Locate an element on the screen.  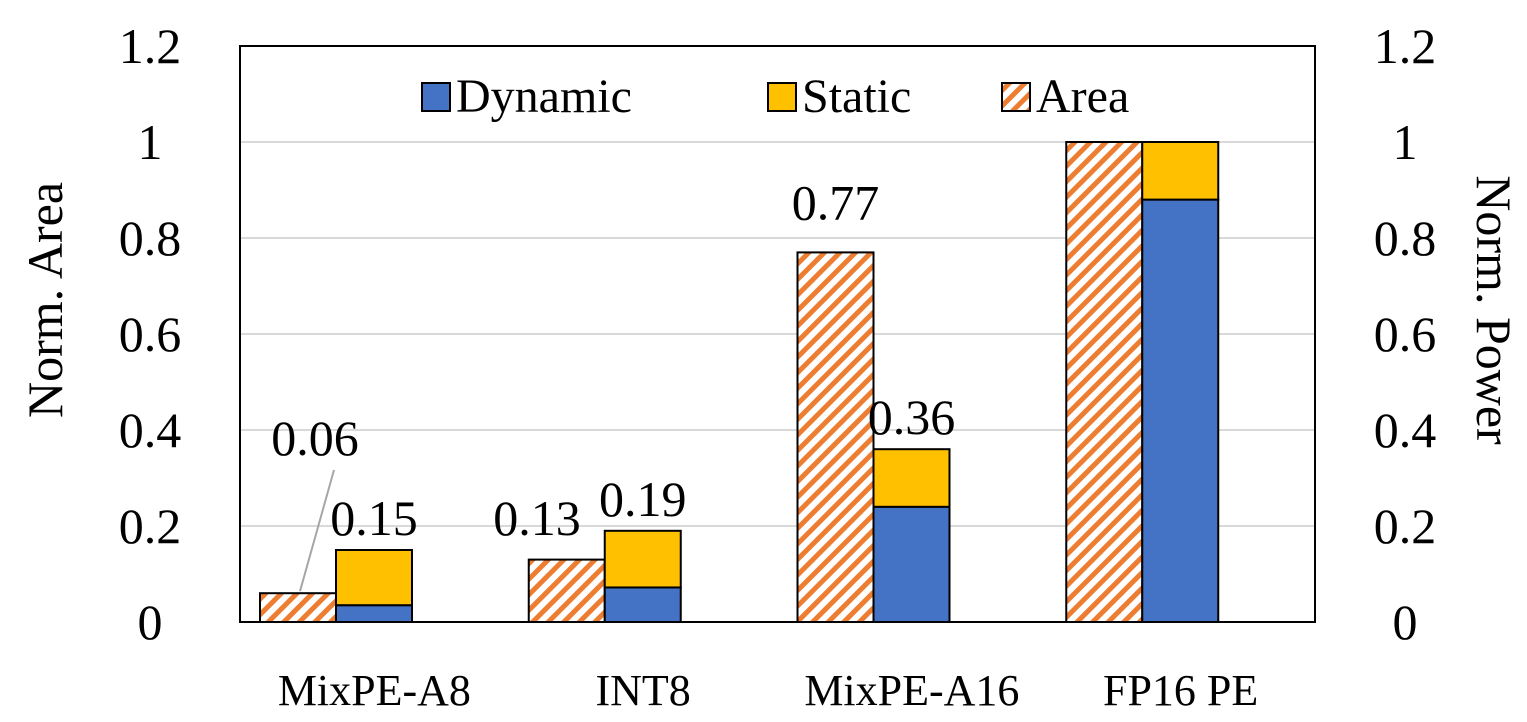
power-value-label: 0.15 is located at coordinates (374, 518).